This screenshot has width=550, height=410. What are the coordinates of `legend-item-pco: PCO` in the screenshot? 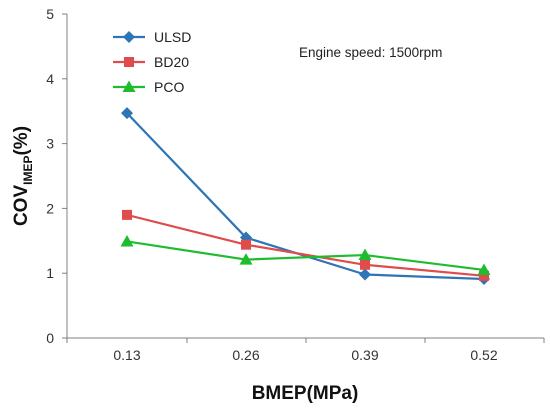 It's located at (148, 87).